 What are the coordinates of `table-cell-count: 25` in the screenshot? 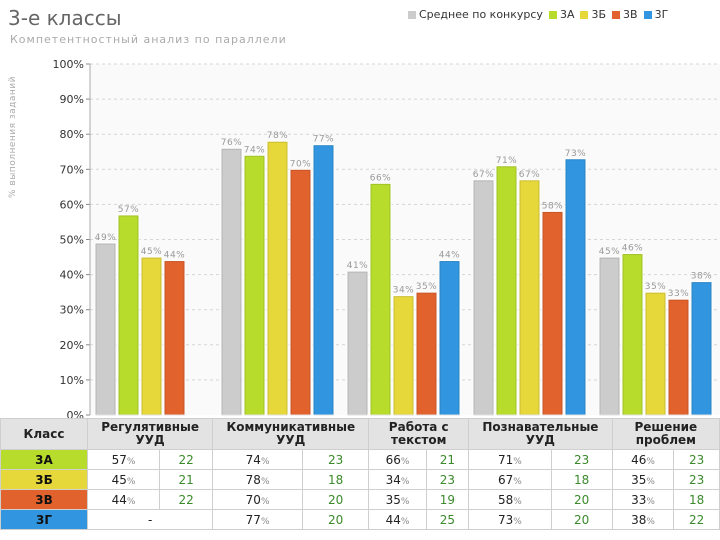 It's located at (447, 519).